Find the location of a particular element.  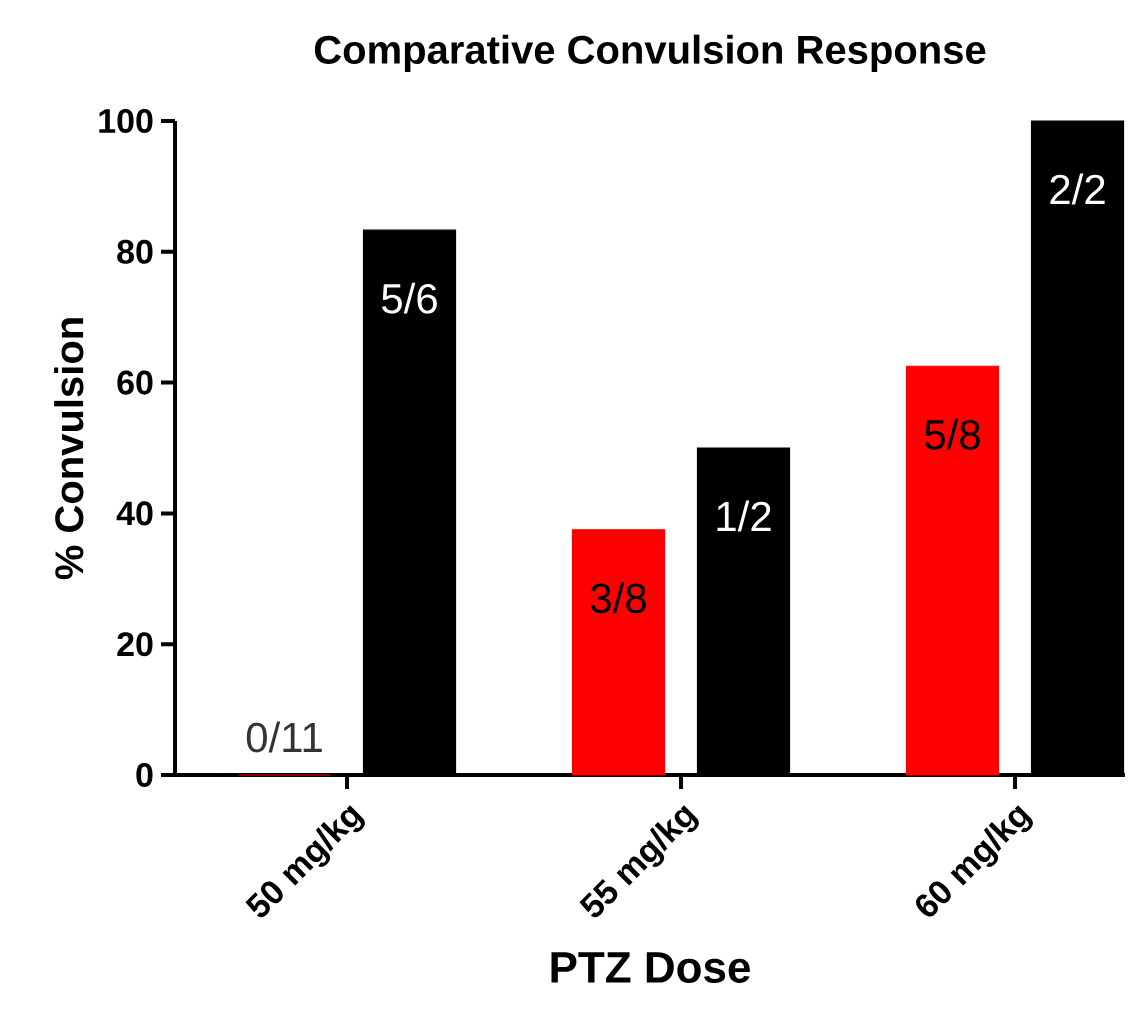

annotation: 5/6 is located at coordinates (409, 298).